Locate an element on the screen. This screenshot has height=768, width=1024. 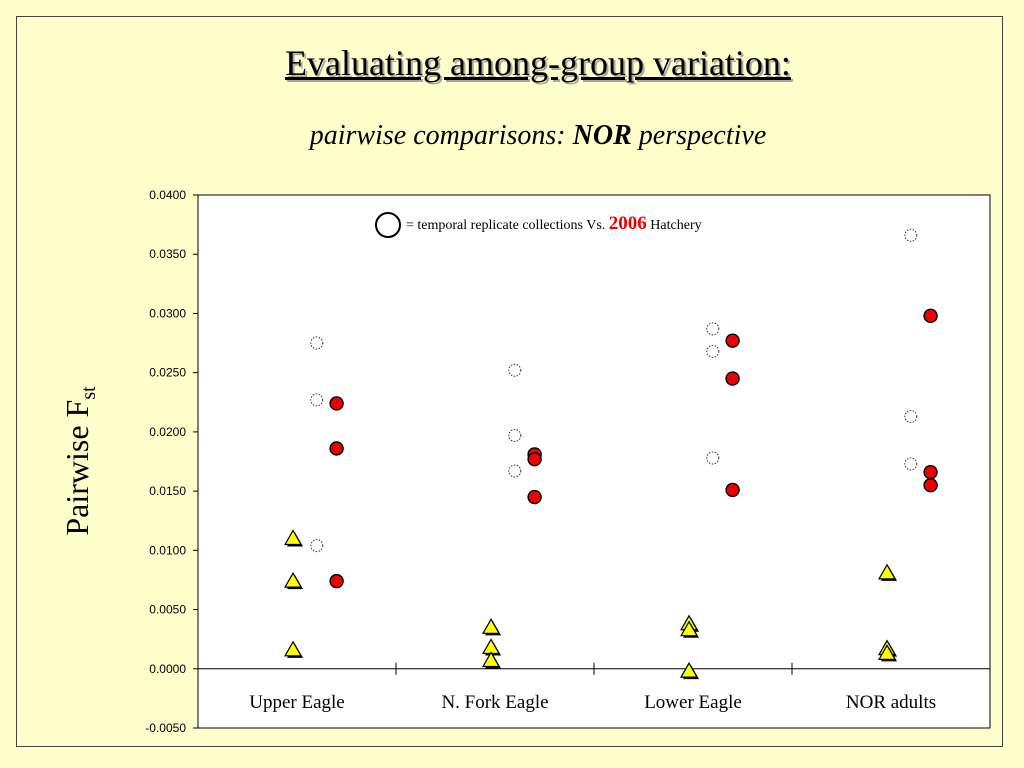
category-label: N. Fork Eagle is located at coordinates (494, 702).